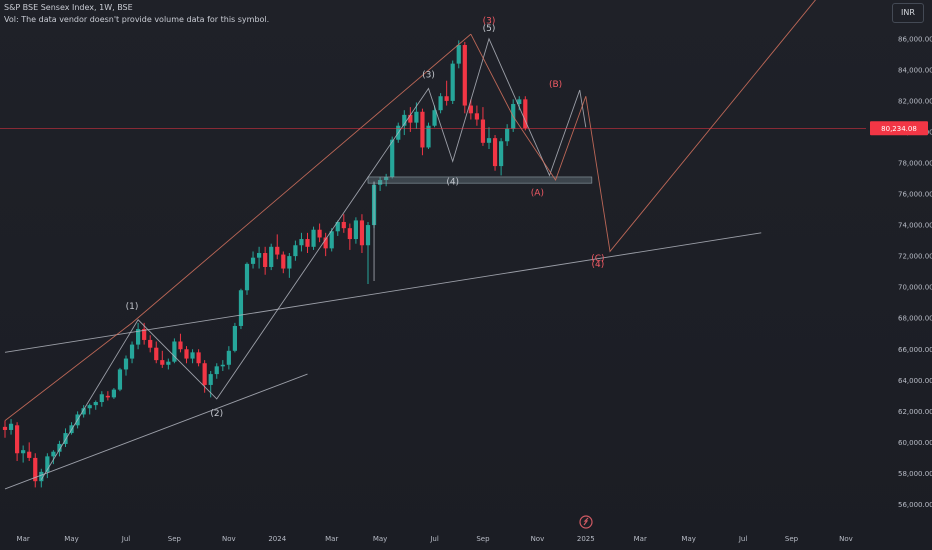 The height and width of the screenshot is (550, 932). What do you see at coordinates (846, 539) in the screenshot?
I see `x-tick-label: Nov` at bounding box center [846, 539].